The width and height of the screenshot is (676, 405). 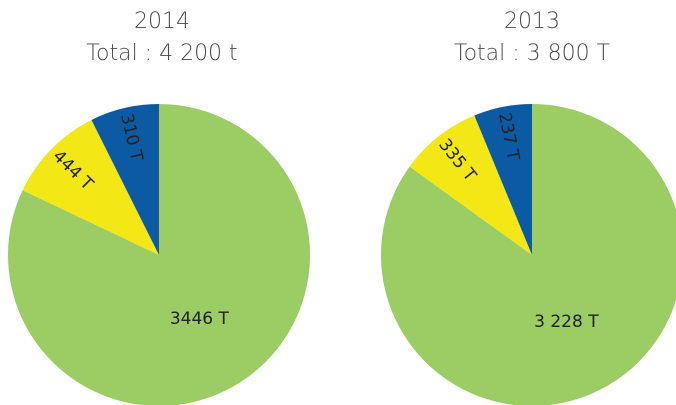 I want to click on data-label: 3 228 T, so click(x=566, y=322).